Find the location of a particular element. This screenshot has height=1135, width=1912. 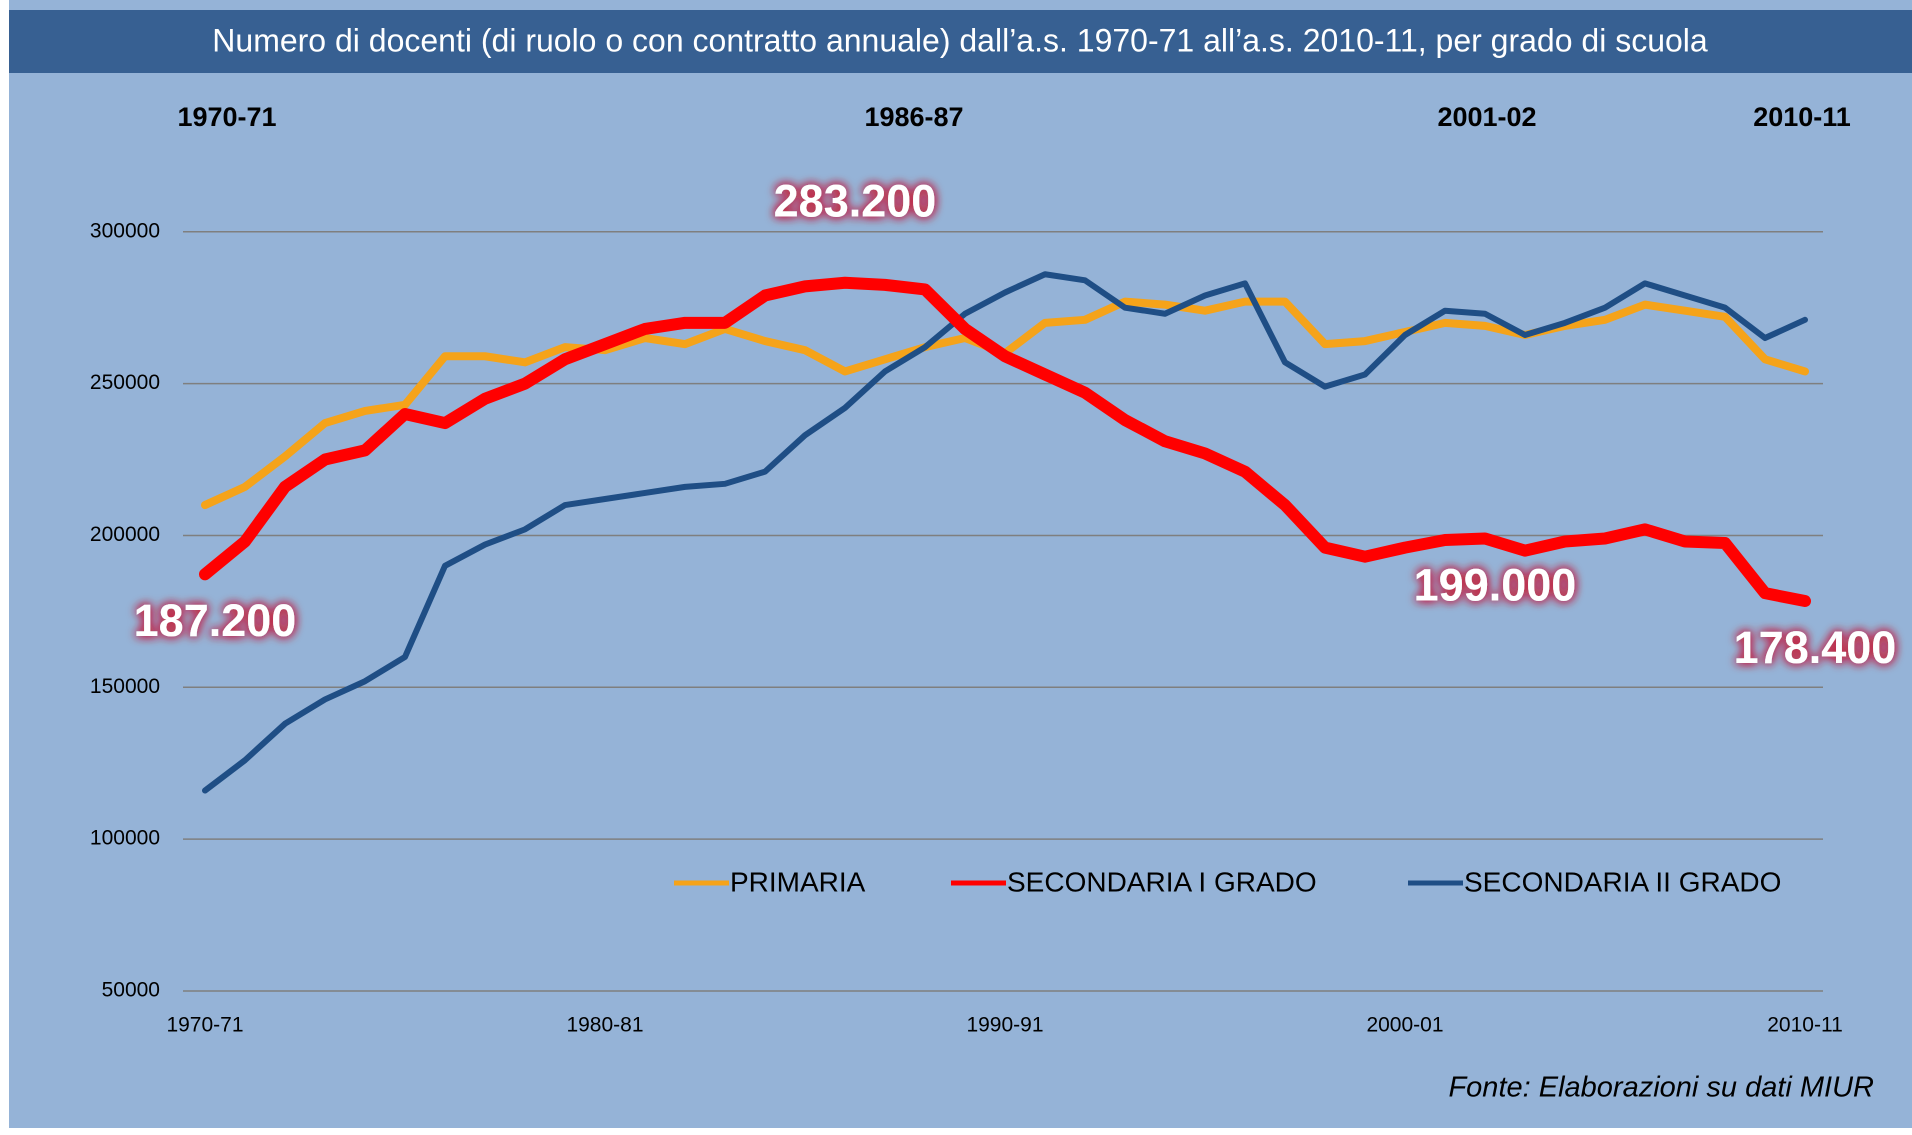

legend-label: SECONDARIA II GRADO is located at coordinates (1622, 881).